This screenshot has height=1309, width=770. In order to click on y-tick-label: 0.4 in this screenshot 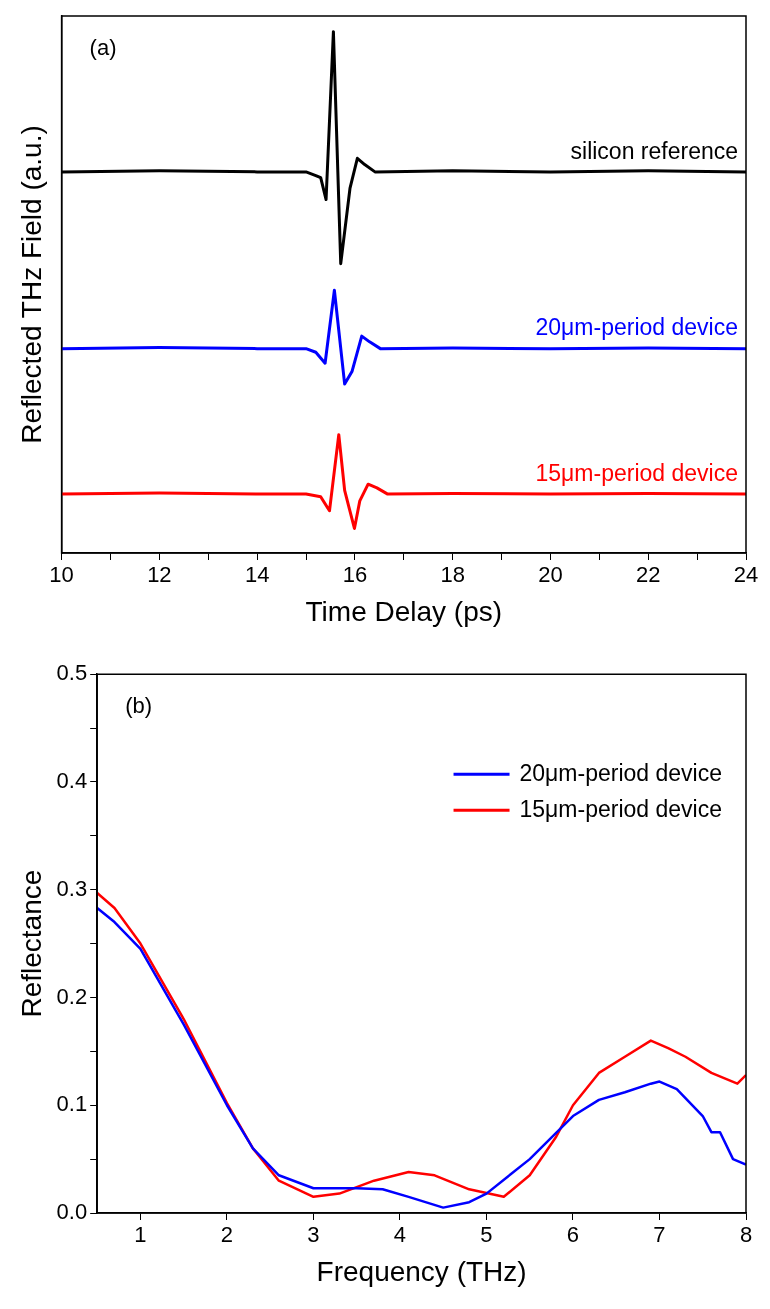, I will do `click(72, 781)`.